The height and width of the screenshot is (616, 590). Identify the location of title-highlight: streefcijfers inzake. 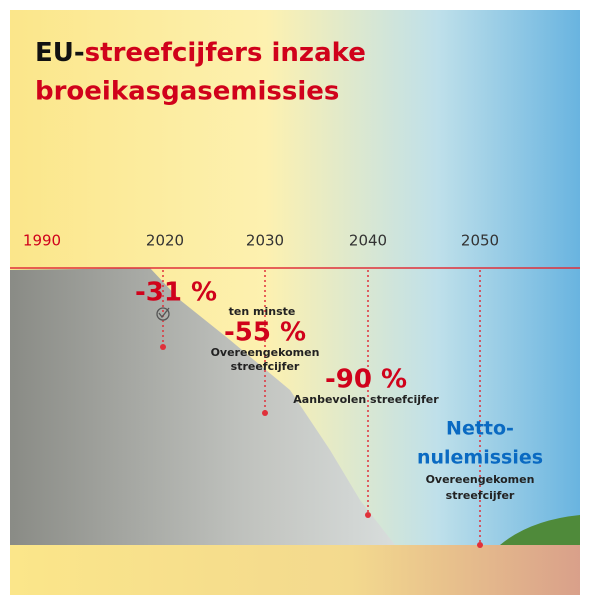
(225, 53).